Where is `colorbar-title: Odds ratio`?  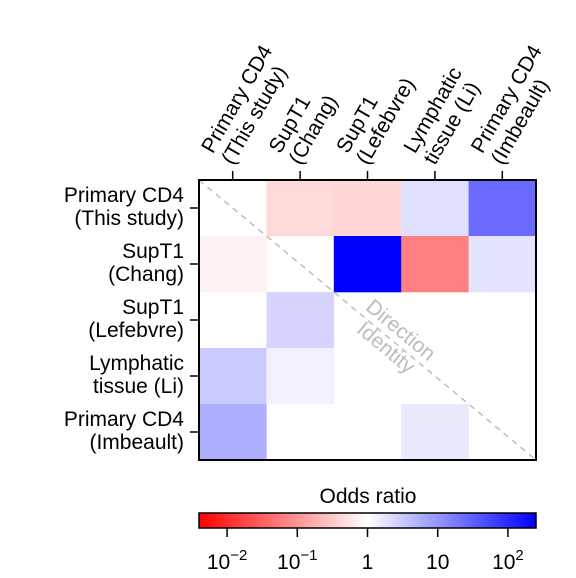 colorbar-title: Odds ratio is located at coordinates (368, 496).